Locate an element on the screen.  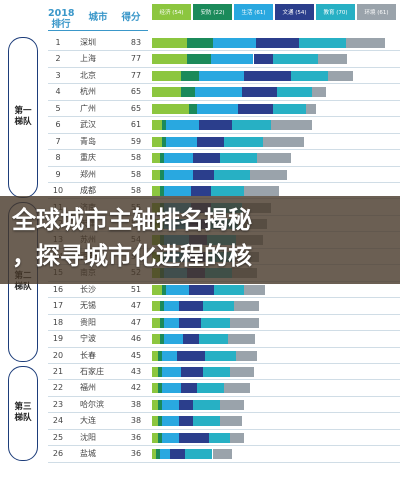
table-row: 6 武汉 61 is located at coordinates (224, 125).